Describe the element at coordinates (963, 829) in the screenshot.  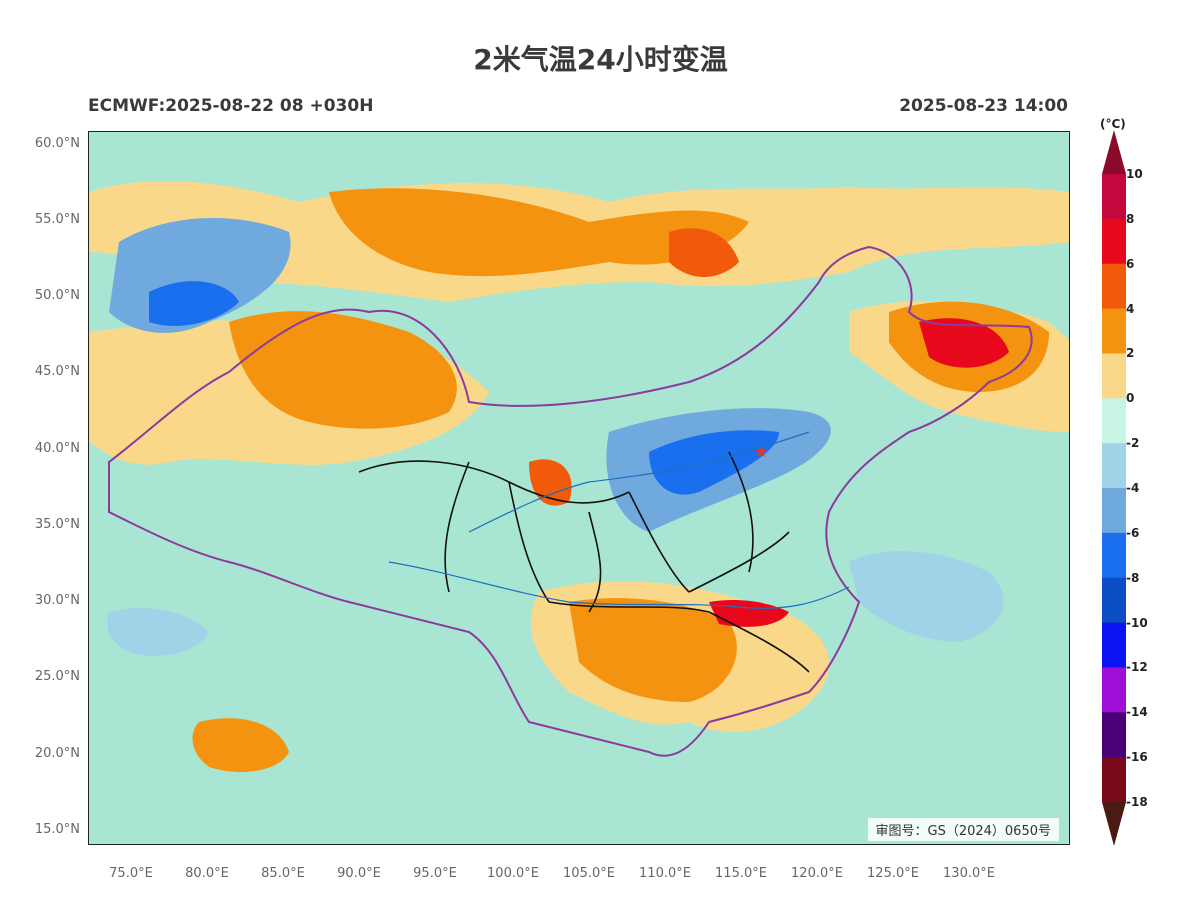
I see `map-approval-number: 审图号：GS（2024）0650号` at that location.